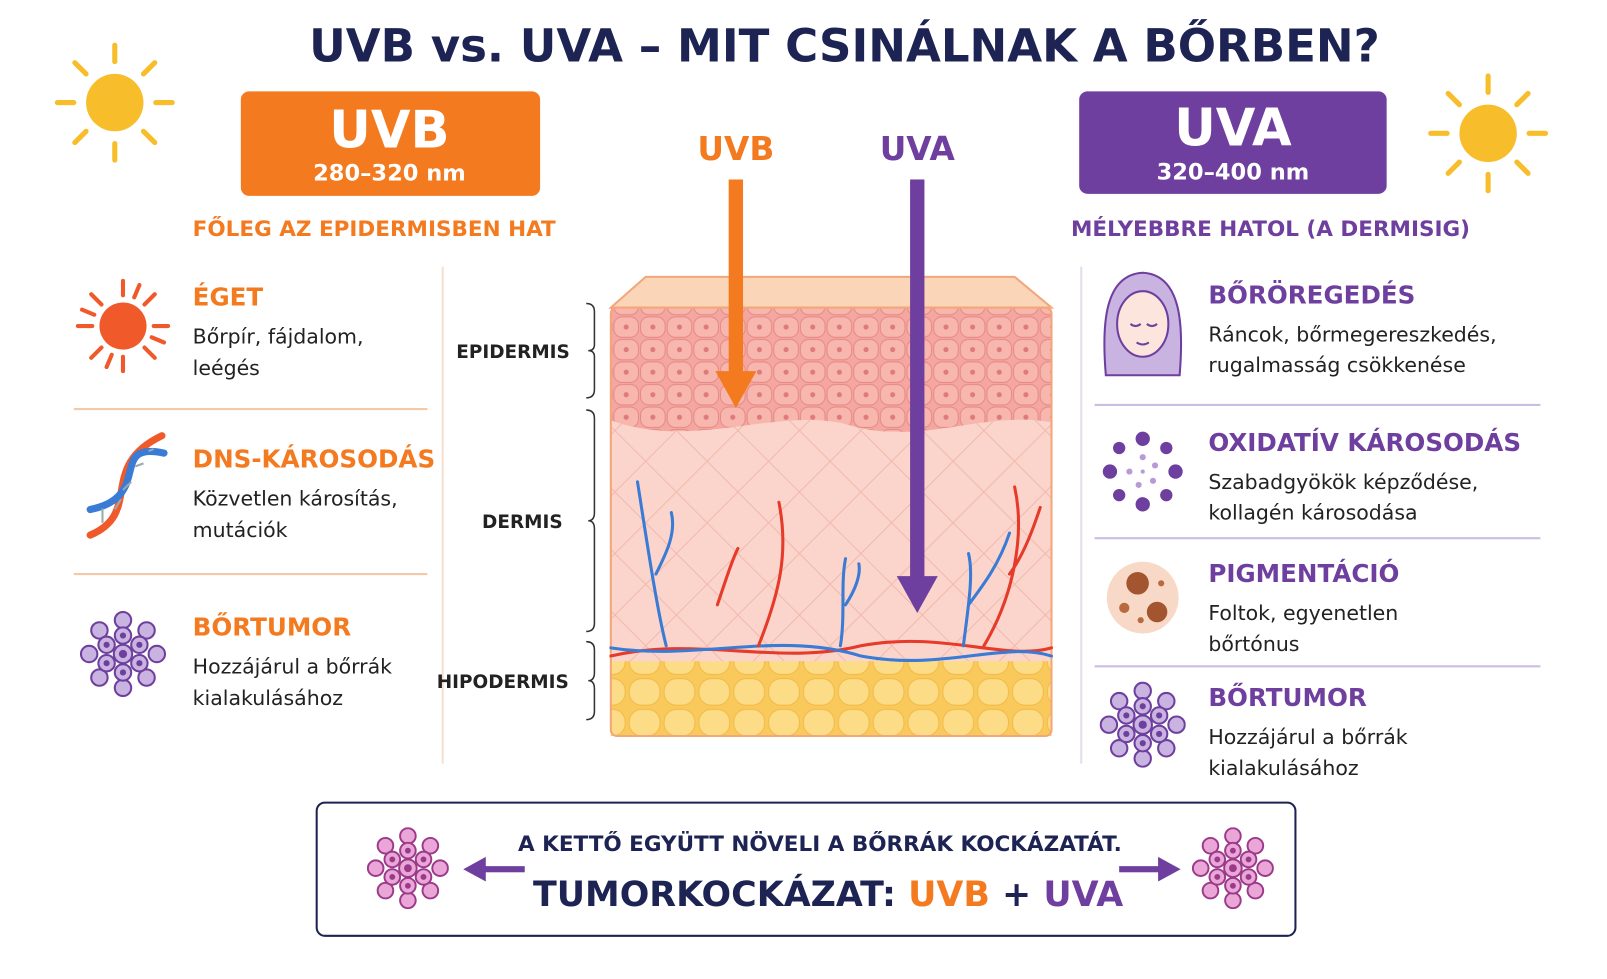 Image resolution: width=1607 pixels, height=979 pixels. I want to click on aging-icon, so click(1143, 324).